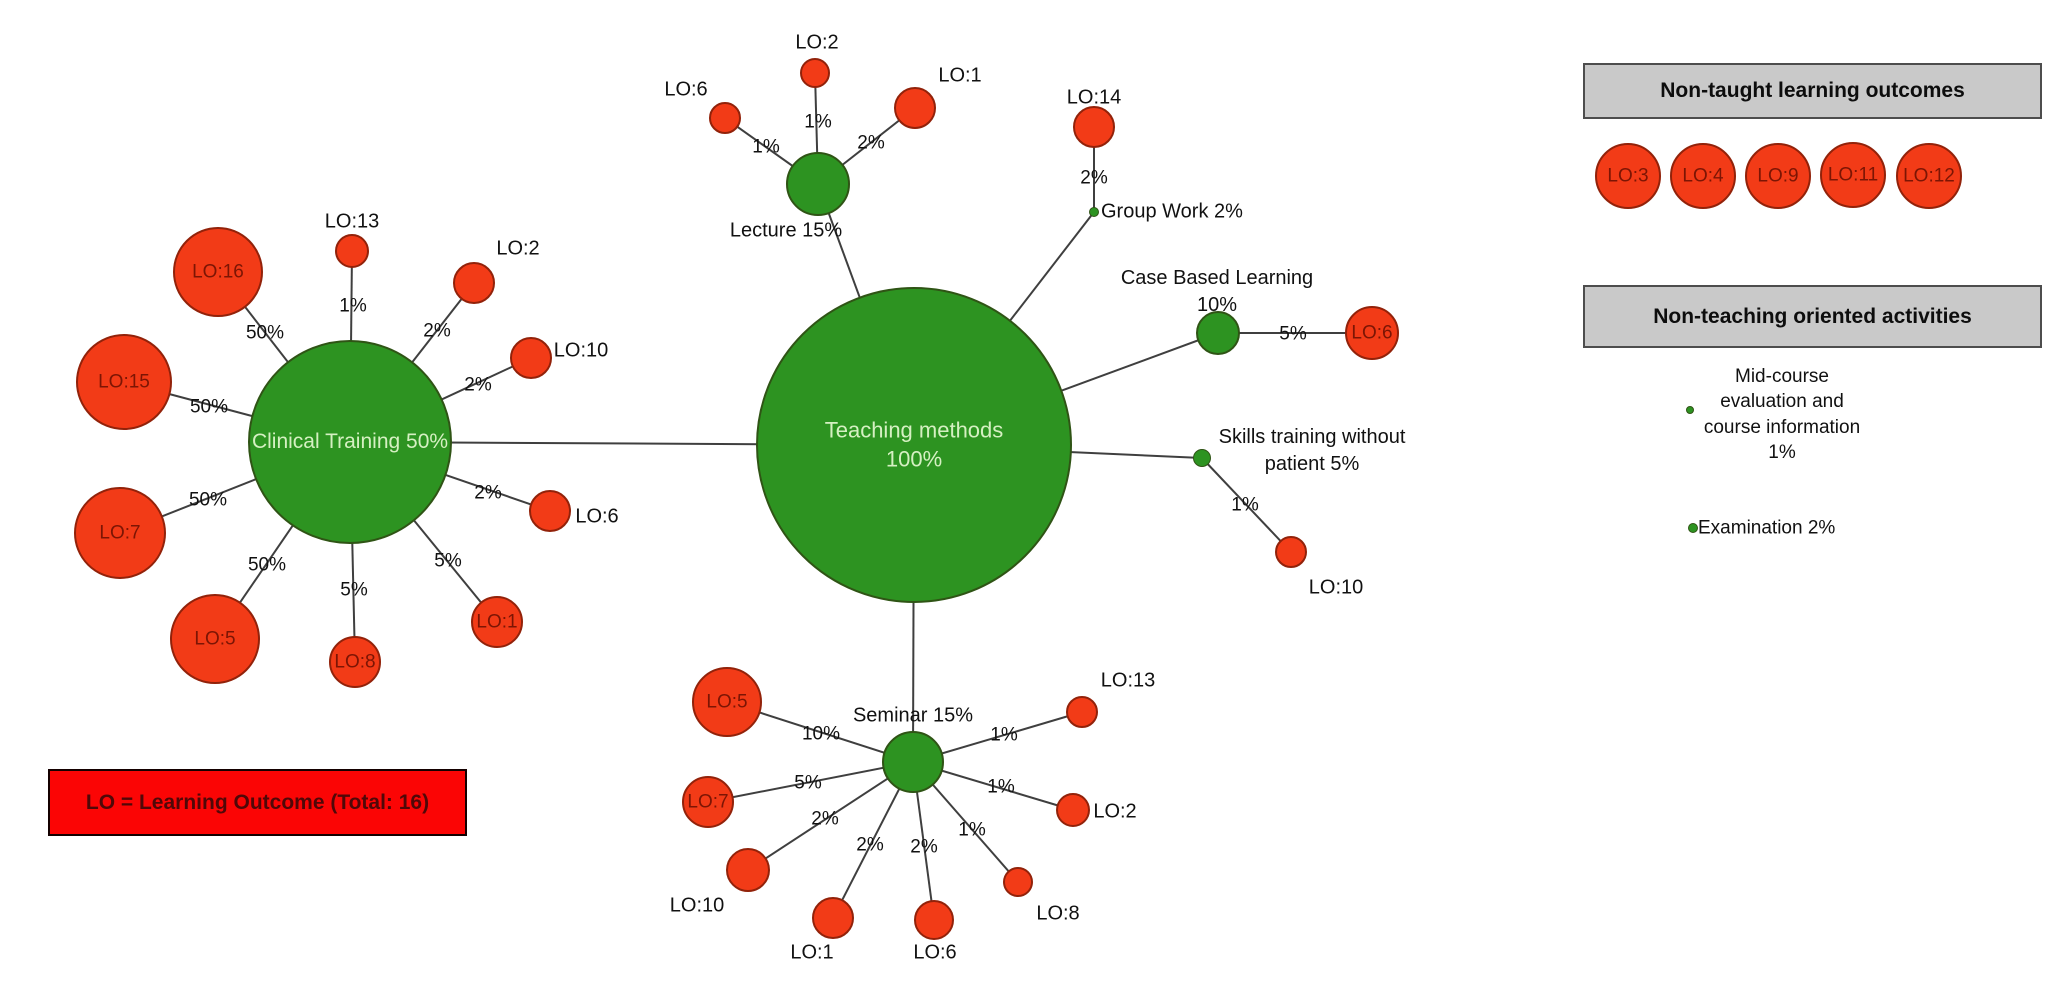 The width and height of the screenshot is (2059, 1001). I want to click on non-taught-header-label: Non-taught learning outcomes, so click(1812, 90).